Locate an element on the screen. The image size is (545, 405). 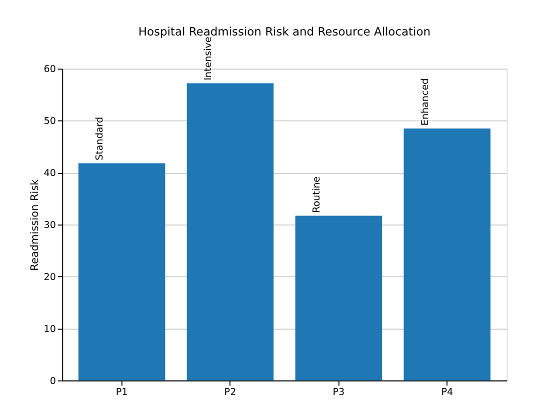
y-tick-label: 0 is located at coordinates (53, 381).